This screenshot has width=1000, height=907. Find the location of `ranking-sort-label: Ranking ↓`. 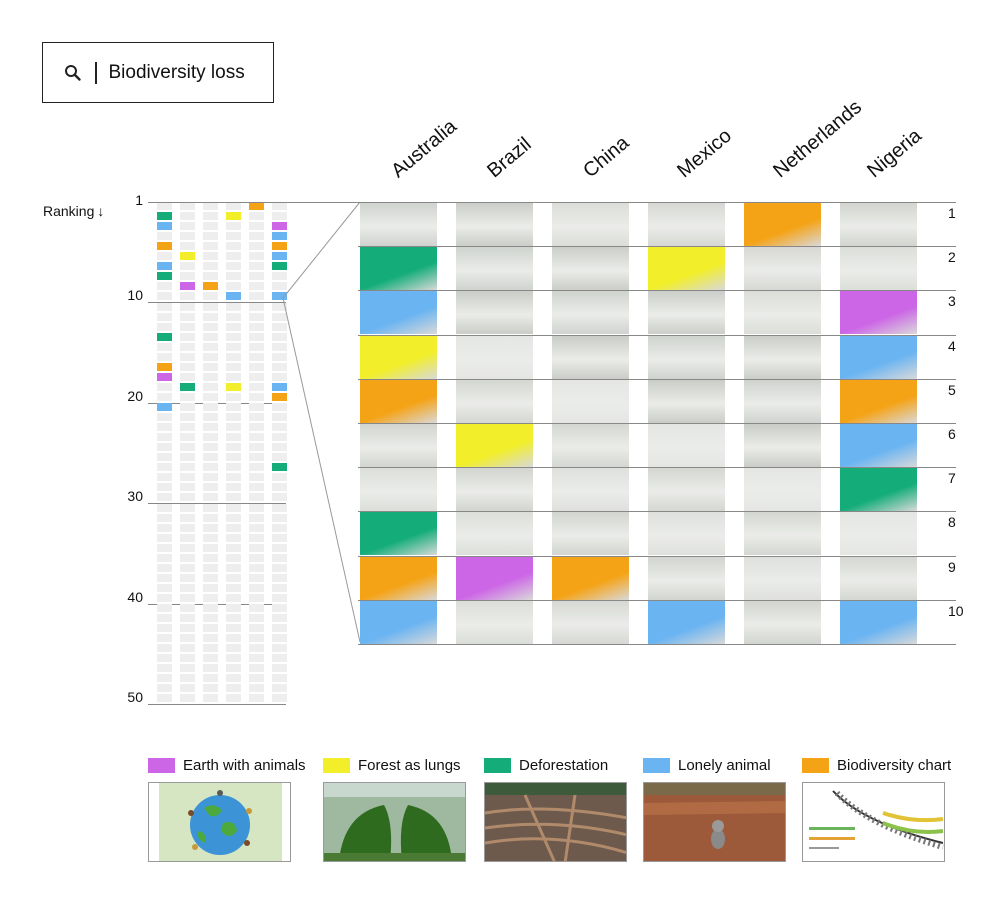

ranking-sort-label: Ranking ↓ is located at coordinates (73, 211).